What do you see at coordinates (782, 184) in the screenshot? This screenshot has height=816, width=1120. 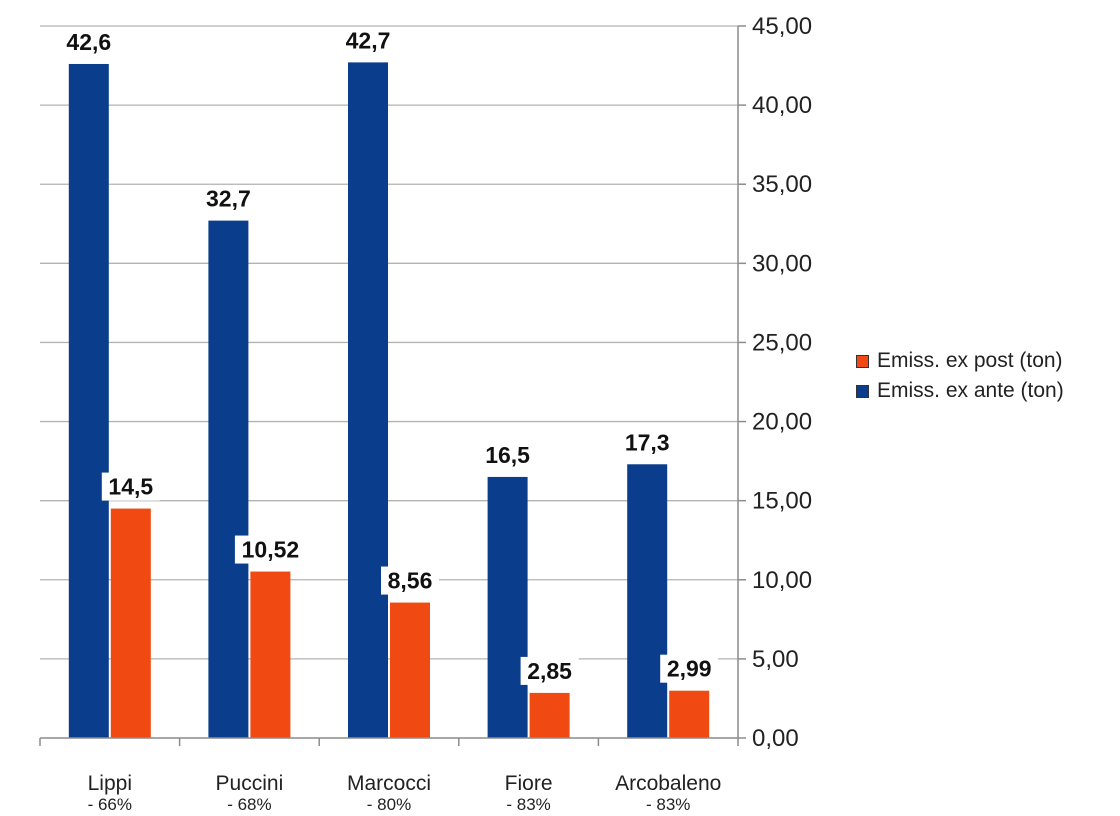 I see `y-tick-label: 35,00` at bounding box center [782, 184].